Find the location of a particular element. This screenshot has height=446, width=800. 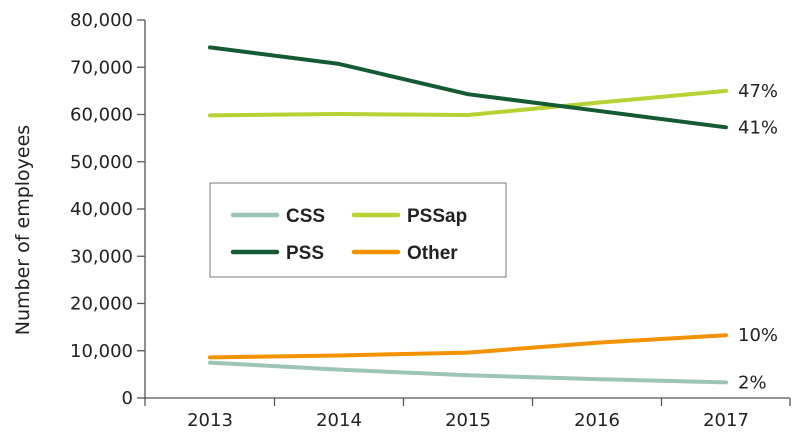

series-line-pss is located at coordinates (468, 87).